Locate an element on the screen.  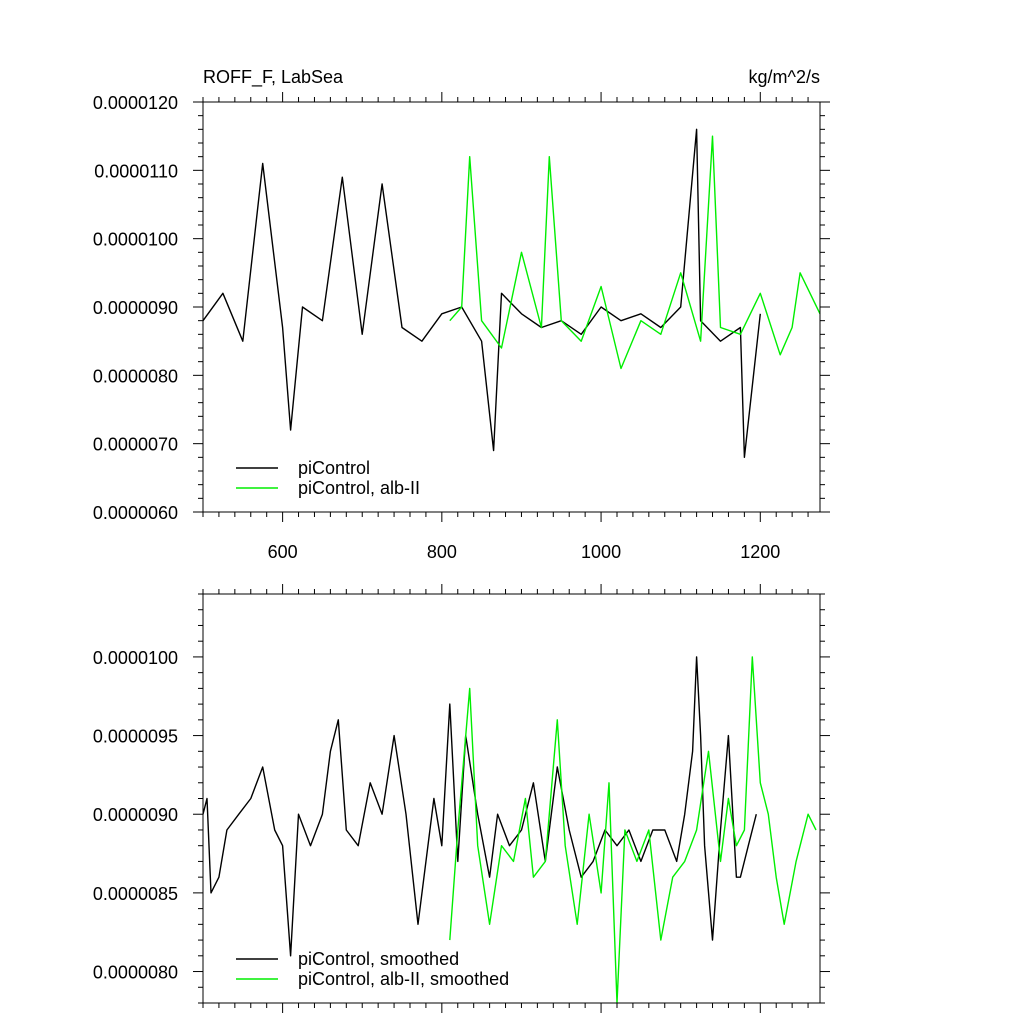
bottom-y-tick-label-3: 0.0000095 is located at coordinates (135, 737).